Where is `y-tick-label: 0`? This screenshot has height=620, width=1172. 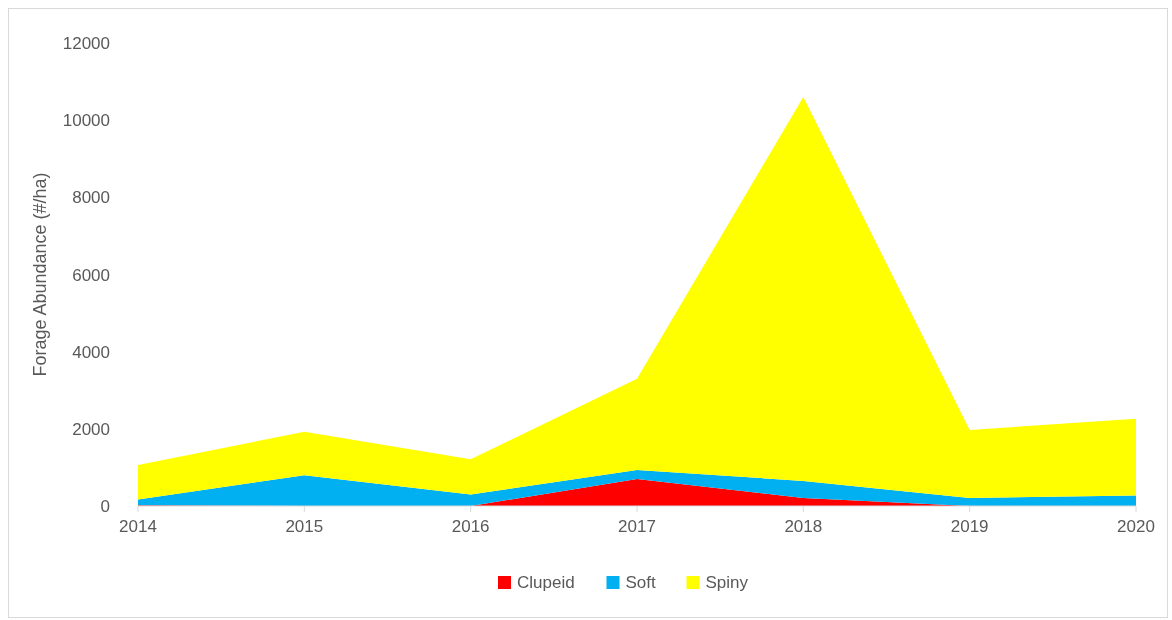
y-tick-label: 0 is located at coordinates (105, 506).